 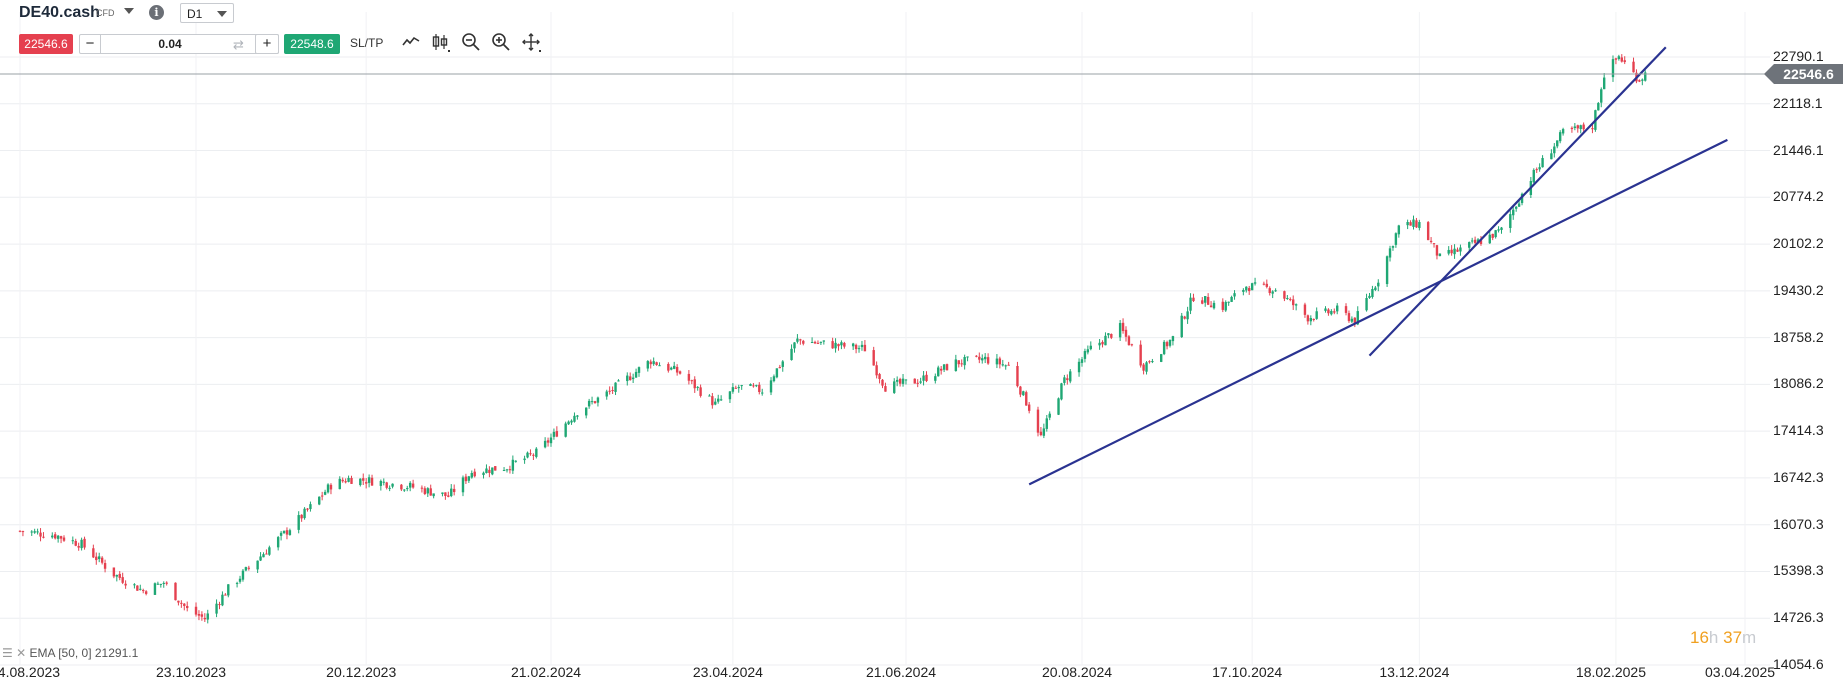 What do you see at coordinates (1798, 243) in the screenshot?
I see `price-tick-label: 20102.2` at bounding box center [1798, 243].